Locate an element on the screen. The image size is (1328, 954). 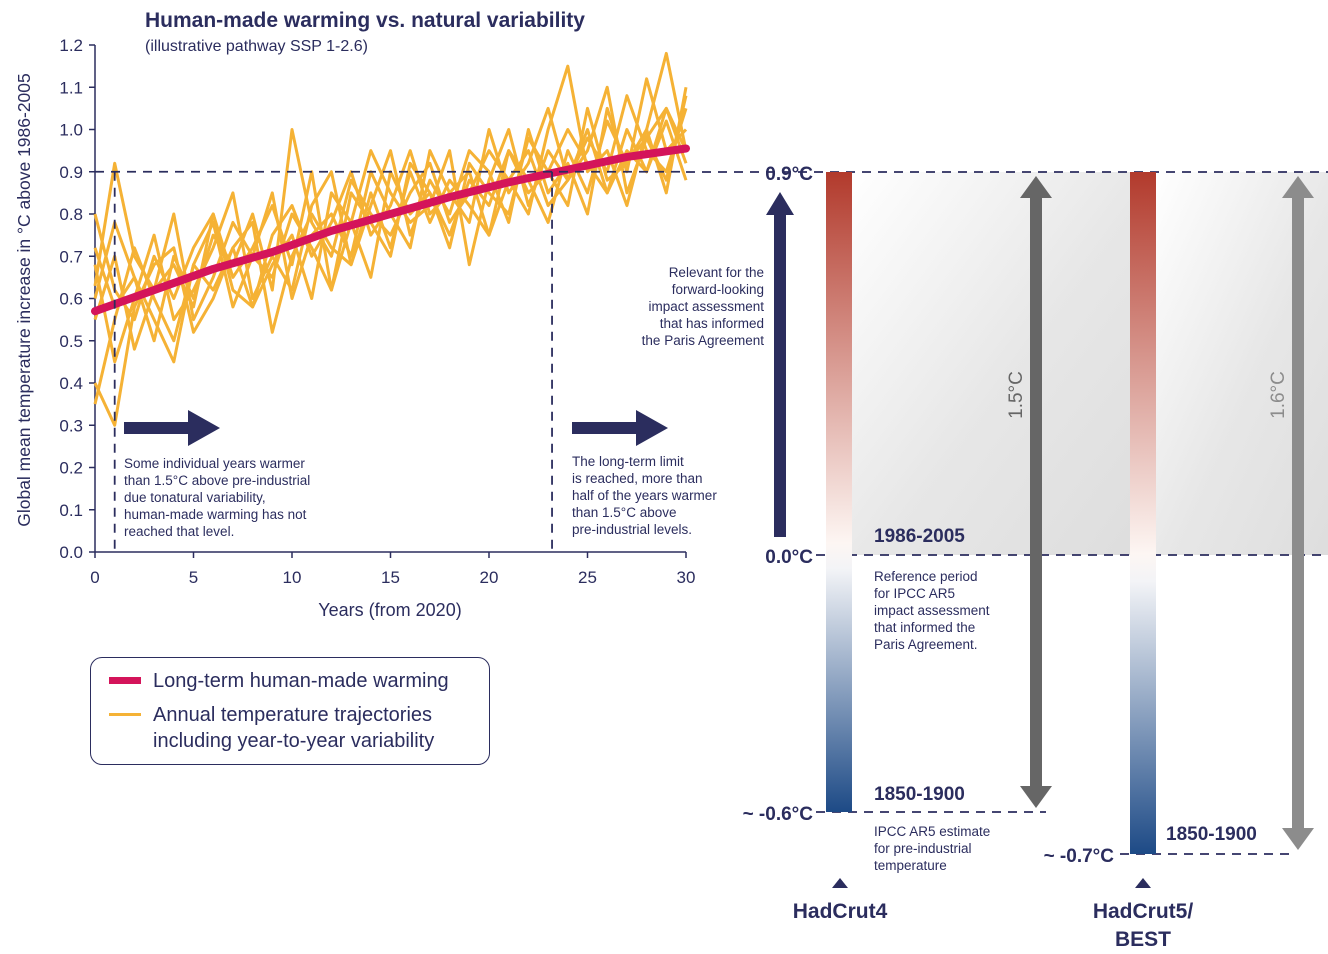
reference-note-line: Reference period is located at coordinates (926, 576).